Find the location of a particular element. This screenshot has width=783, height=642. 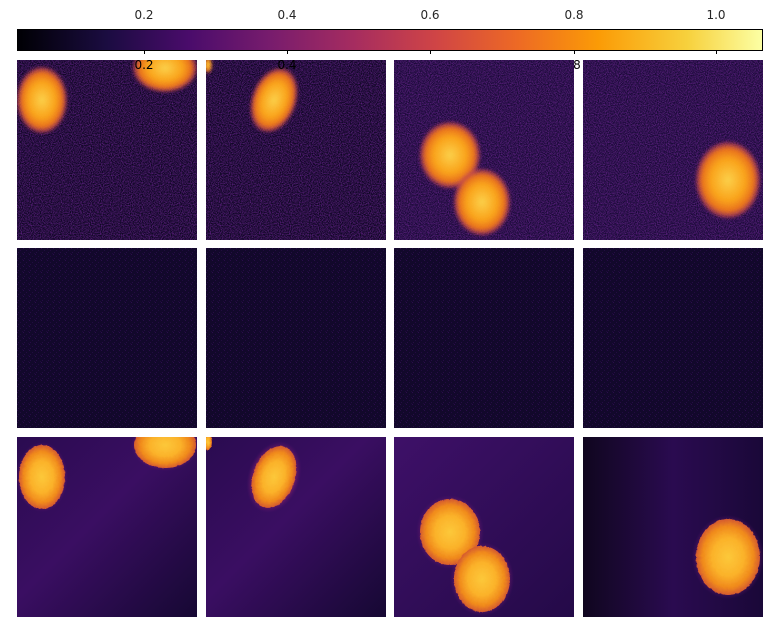

colorbar-top-tick-label: 0.8 is located at coordinates (574, 15).